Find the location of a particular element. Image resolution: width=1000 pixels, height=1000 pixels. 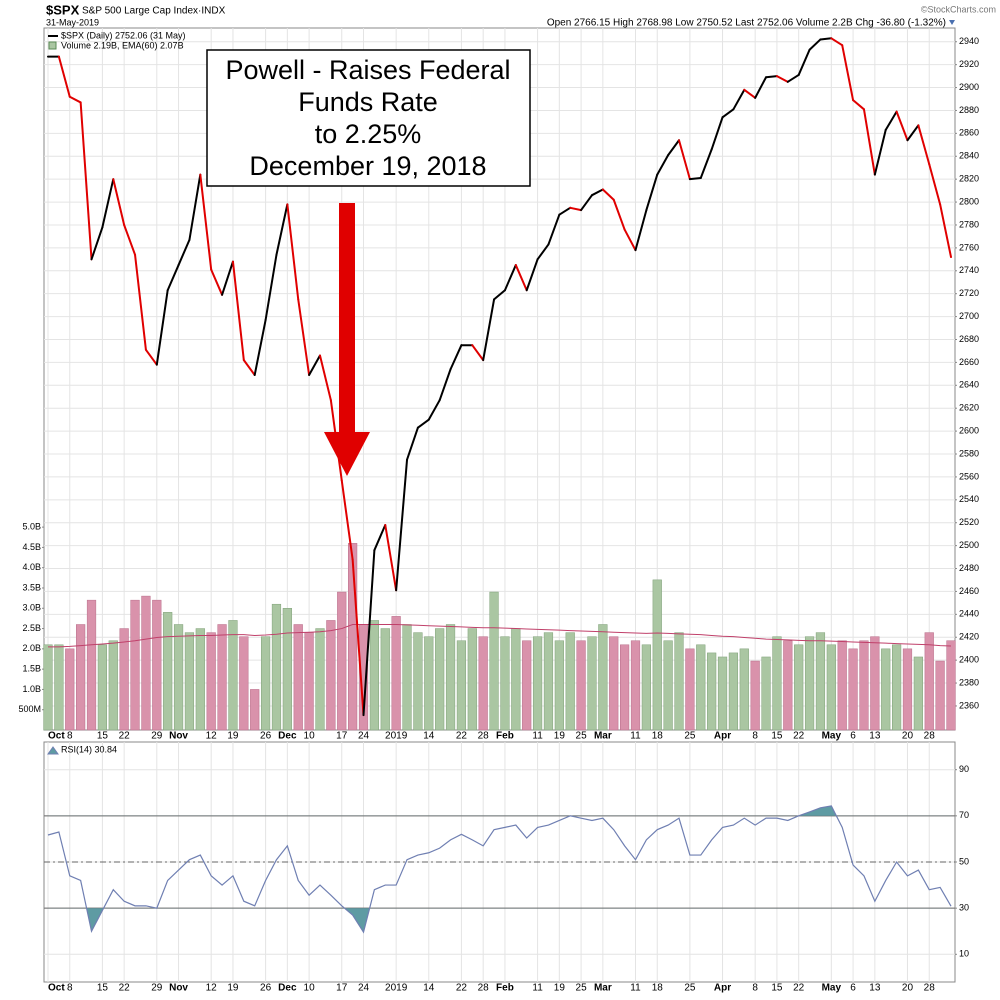

legend-icon is located at coordinates (53, 750).